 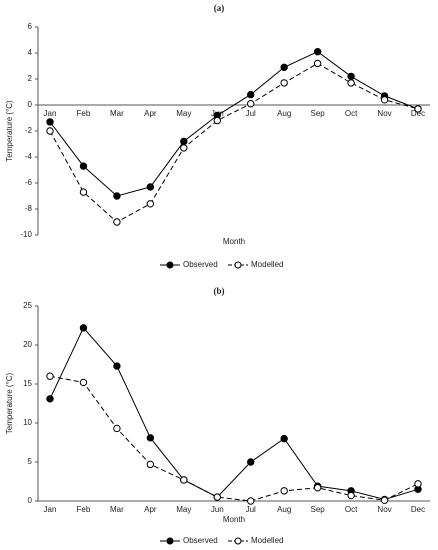 What do you see at coordinates (27, 422) in the screenshot?
I see `y-tick-label: 10` at bounding box center [27, 422].